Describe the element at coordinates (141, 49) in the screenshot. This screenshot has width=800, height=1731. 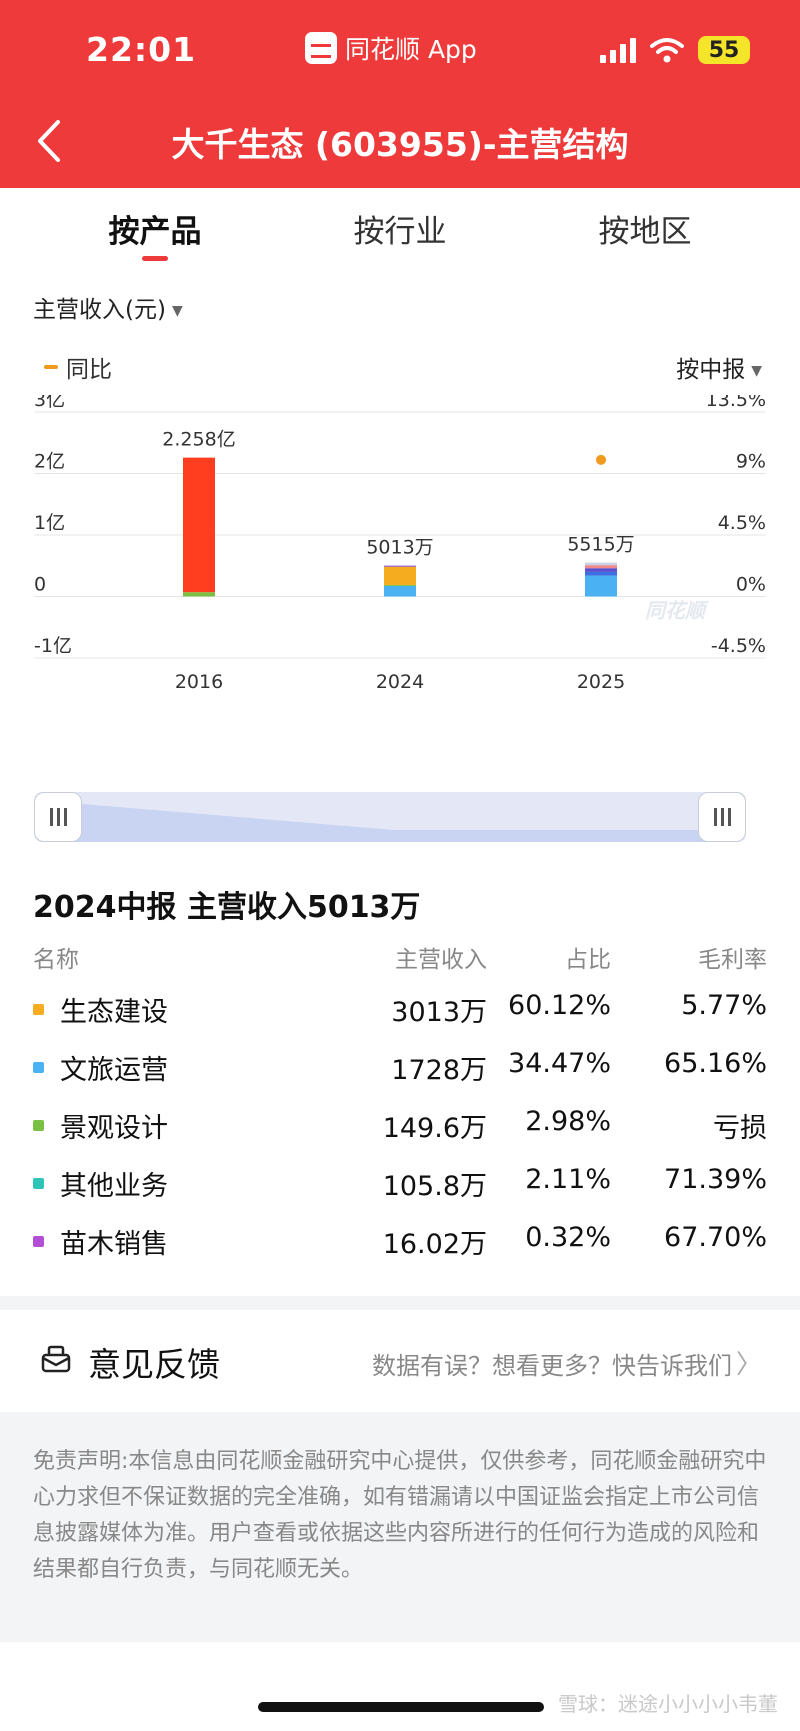
I see `status-time: 22:01` at that location.